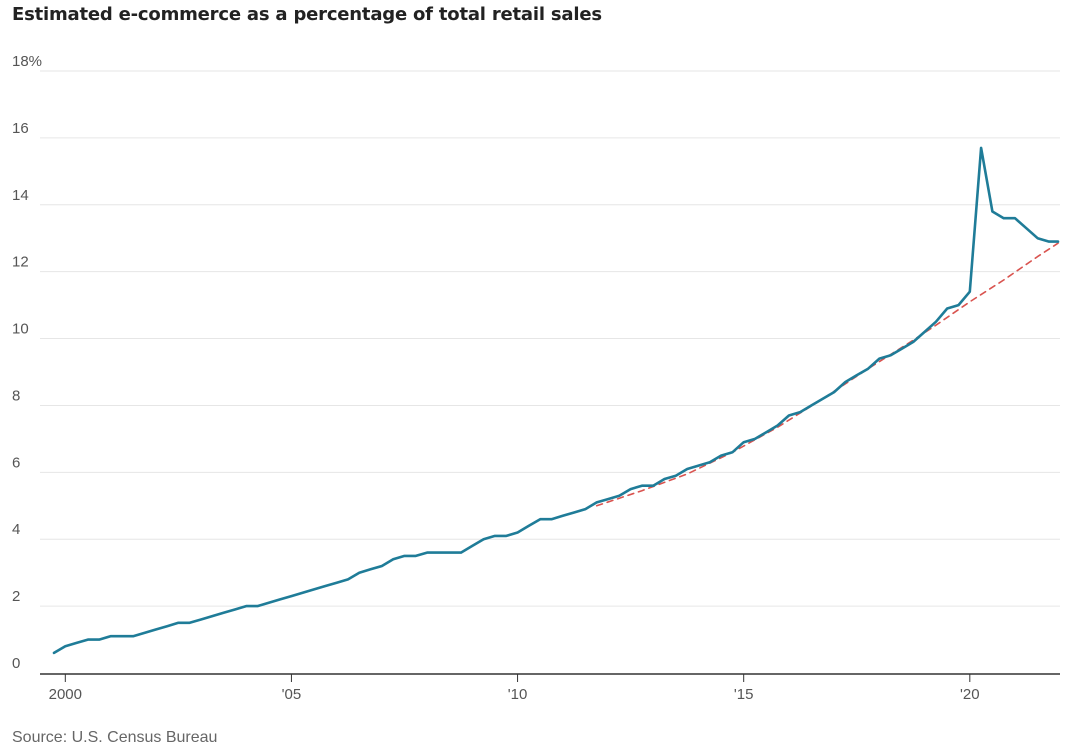 Image resolution: width=1078 pixels, height=756 pixels. Describe the element at coordinates (292, 694) in the screenshot. I see `x-tick-label-2005: '05` at that location.